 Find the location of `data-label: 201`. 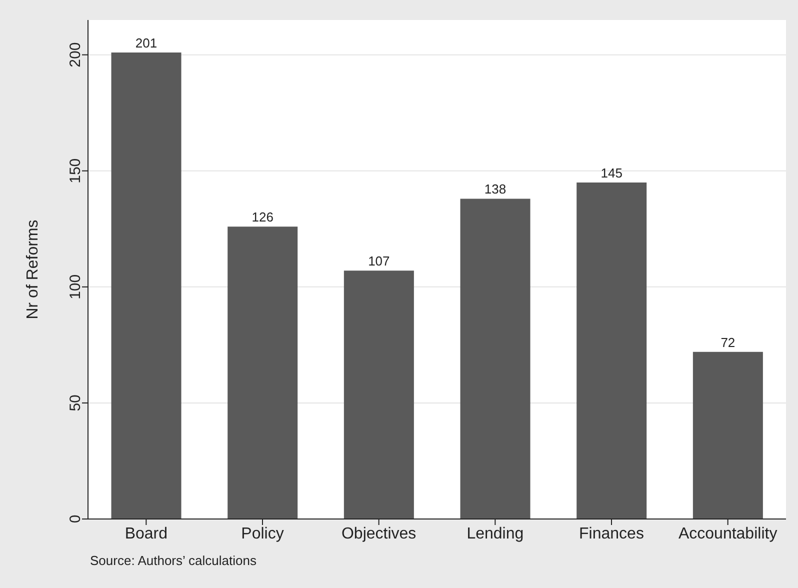

data-label: 201 is located at coordinates (146, 42).